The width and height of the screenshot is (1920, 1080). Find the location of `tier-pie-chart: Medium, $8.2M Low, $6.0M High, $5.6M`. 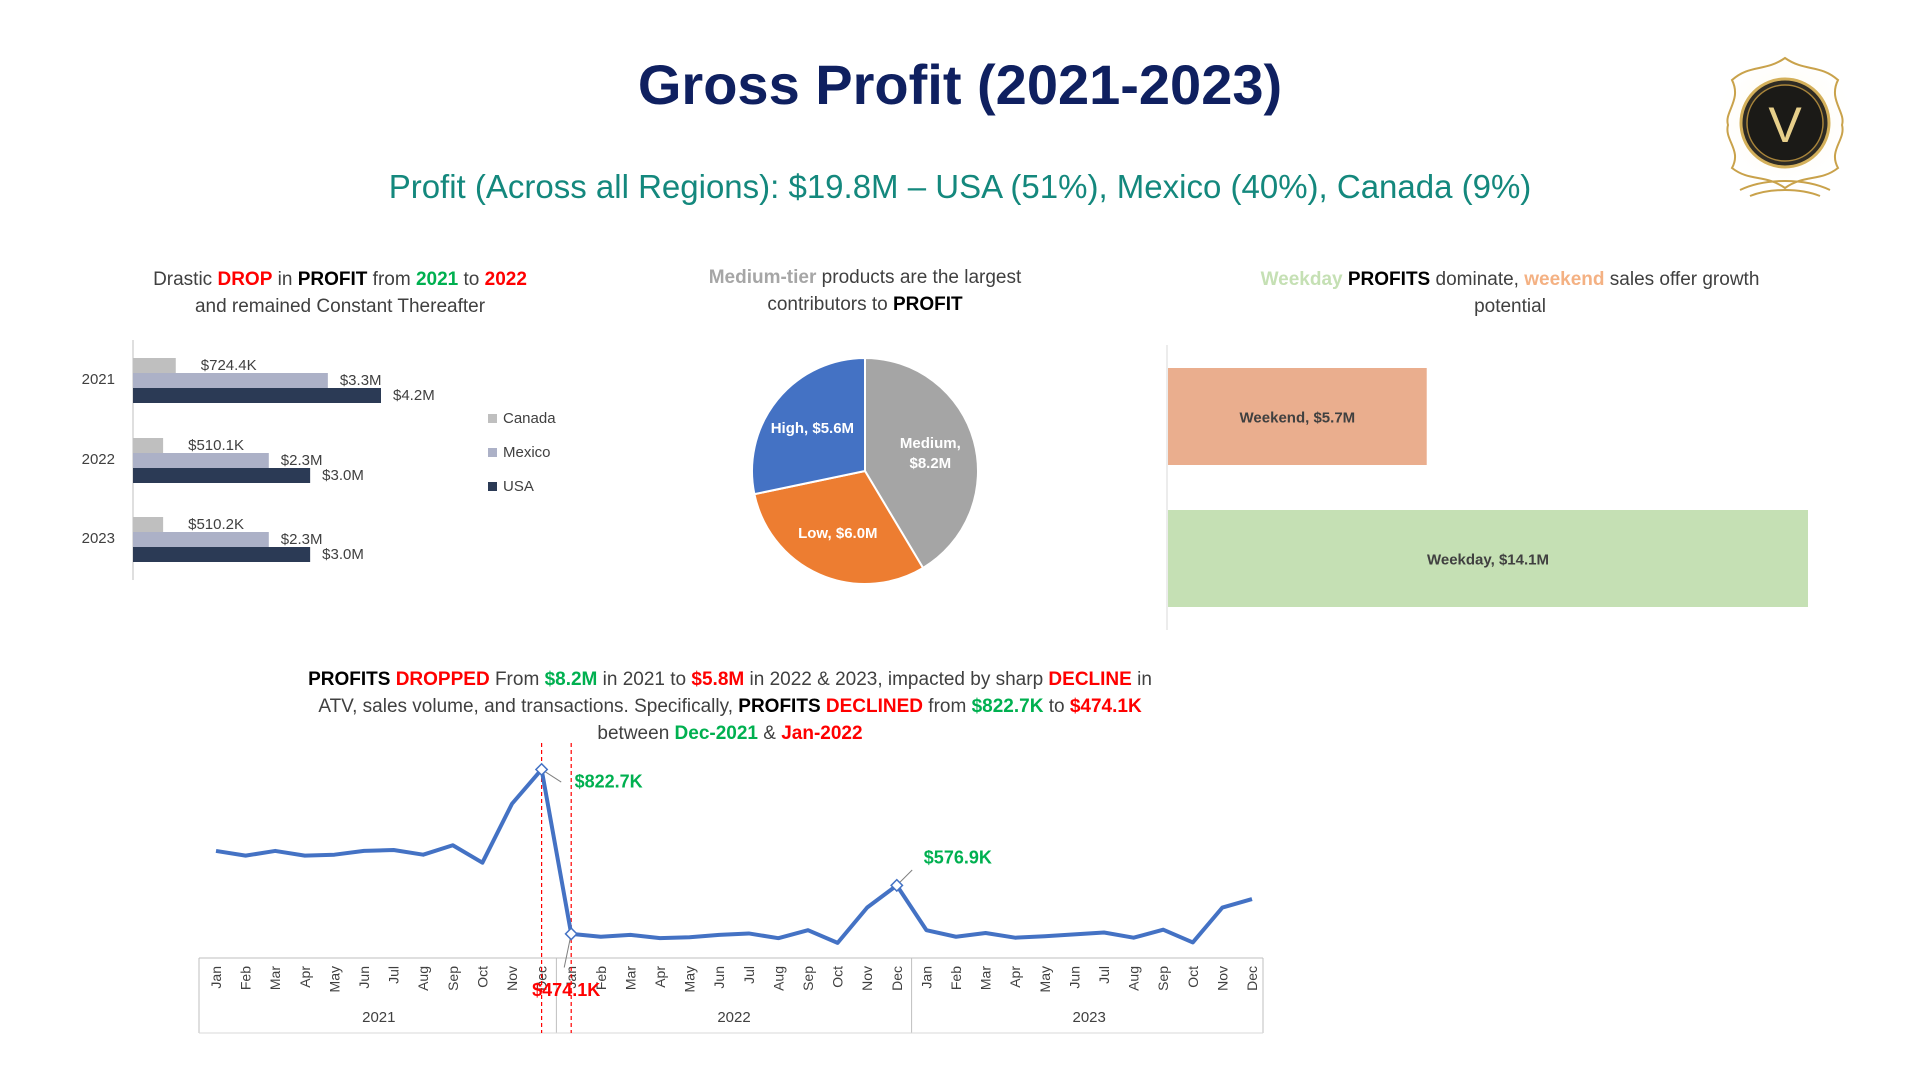

tier-pie-chart: Medium, $8.2M Low, $6.0M High, $5.6M is located at coordinates (865, 470).